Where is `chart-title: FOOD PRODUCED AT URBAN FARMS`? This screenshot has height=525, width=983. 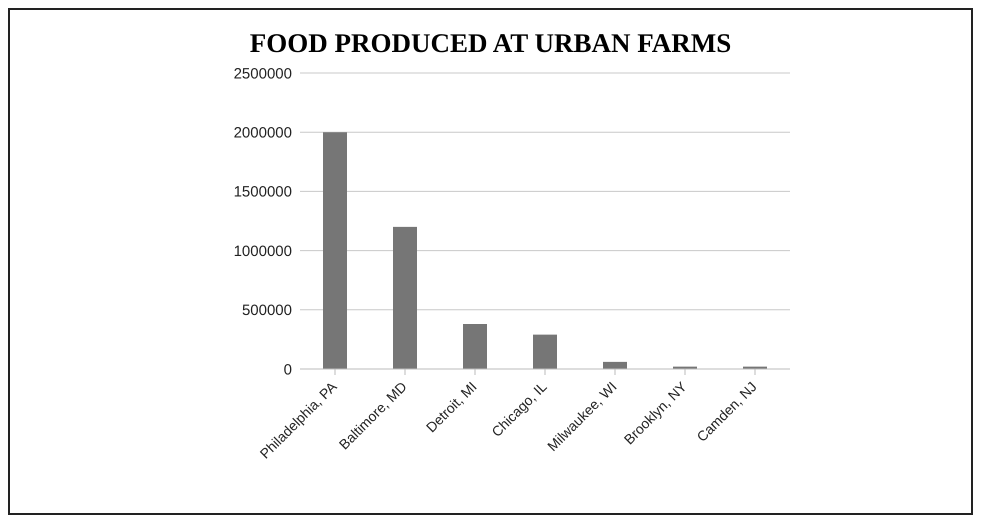
chart-title: FOOD PRODUCED AT URBAN FARMS is located at coordinates (490, 43).